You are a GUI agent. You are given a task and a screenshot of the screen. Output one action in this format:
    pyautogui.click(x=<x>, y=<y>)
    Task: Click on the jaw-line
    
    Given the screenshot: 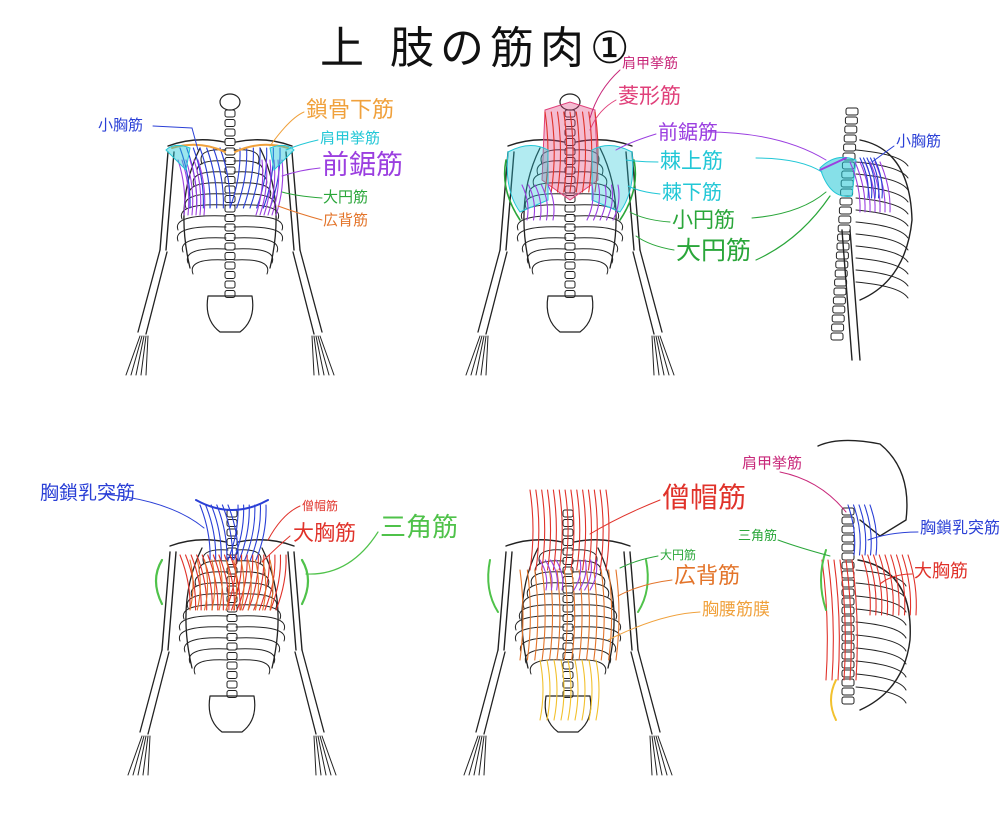 What is the action you would take?
    pyautogui.click(x=232, y=505)
    